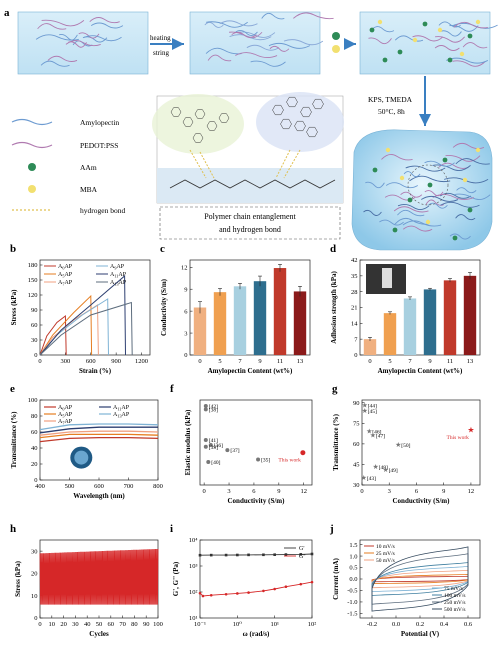 The image size is (500, 650). I want to click on x-tick-label: 300, so click(66, 361).